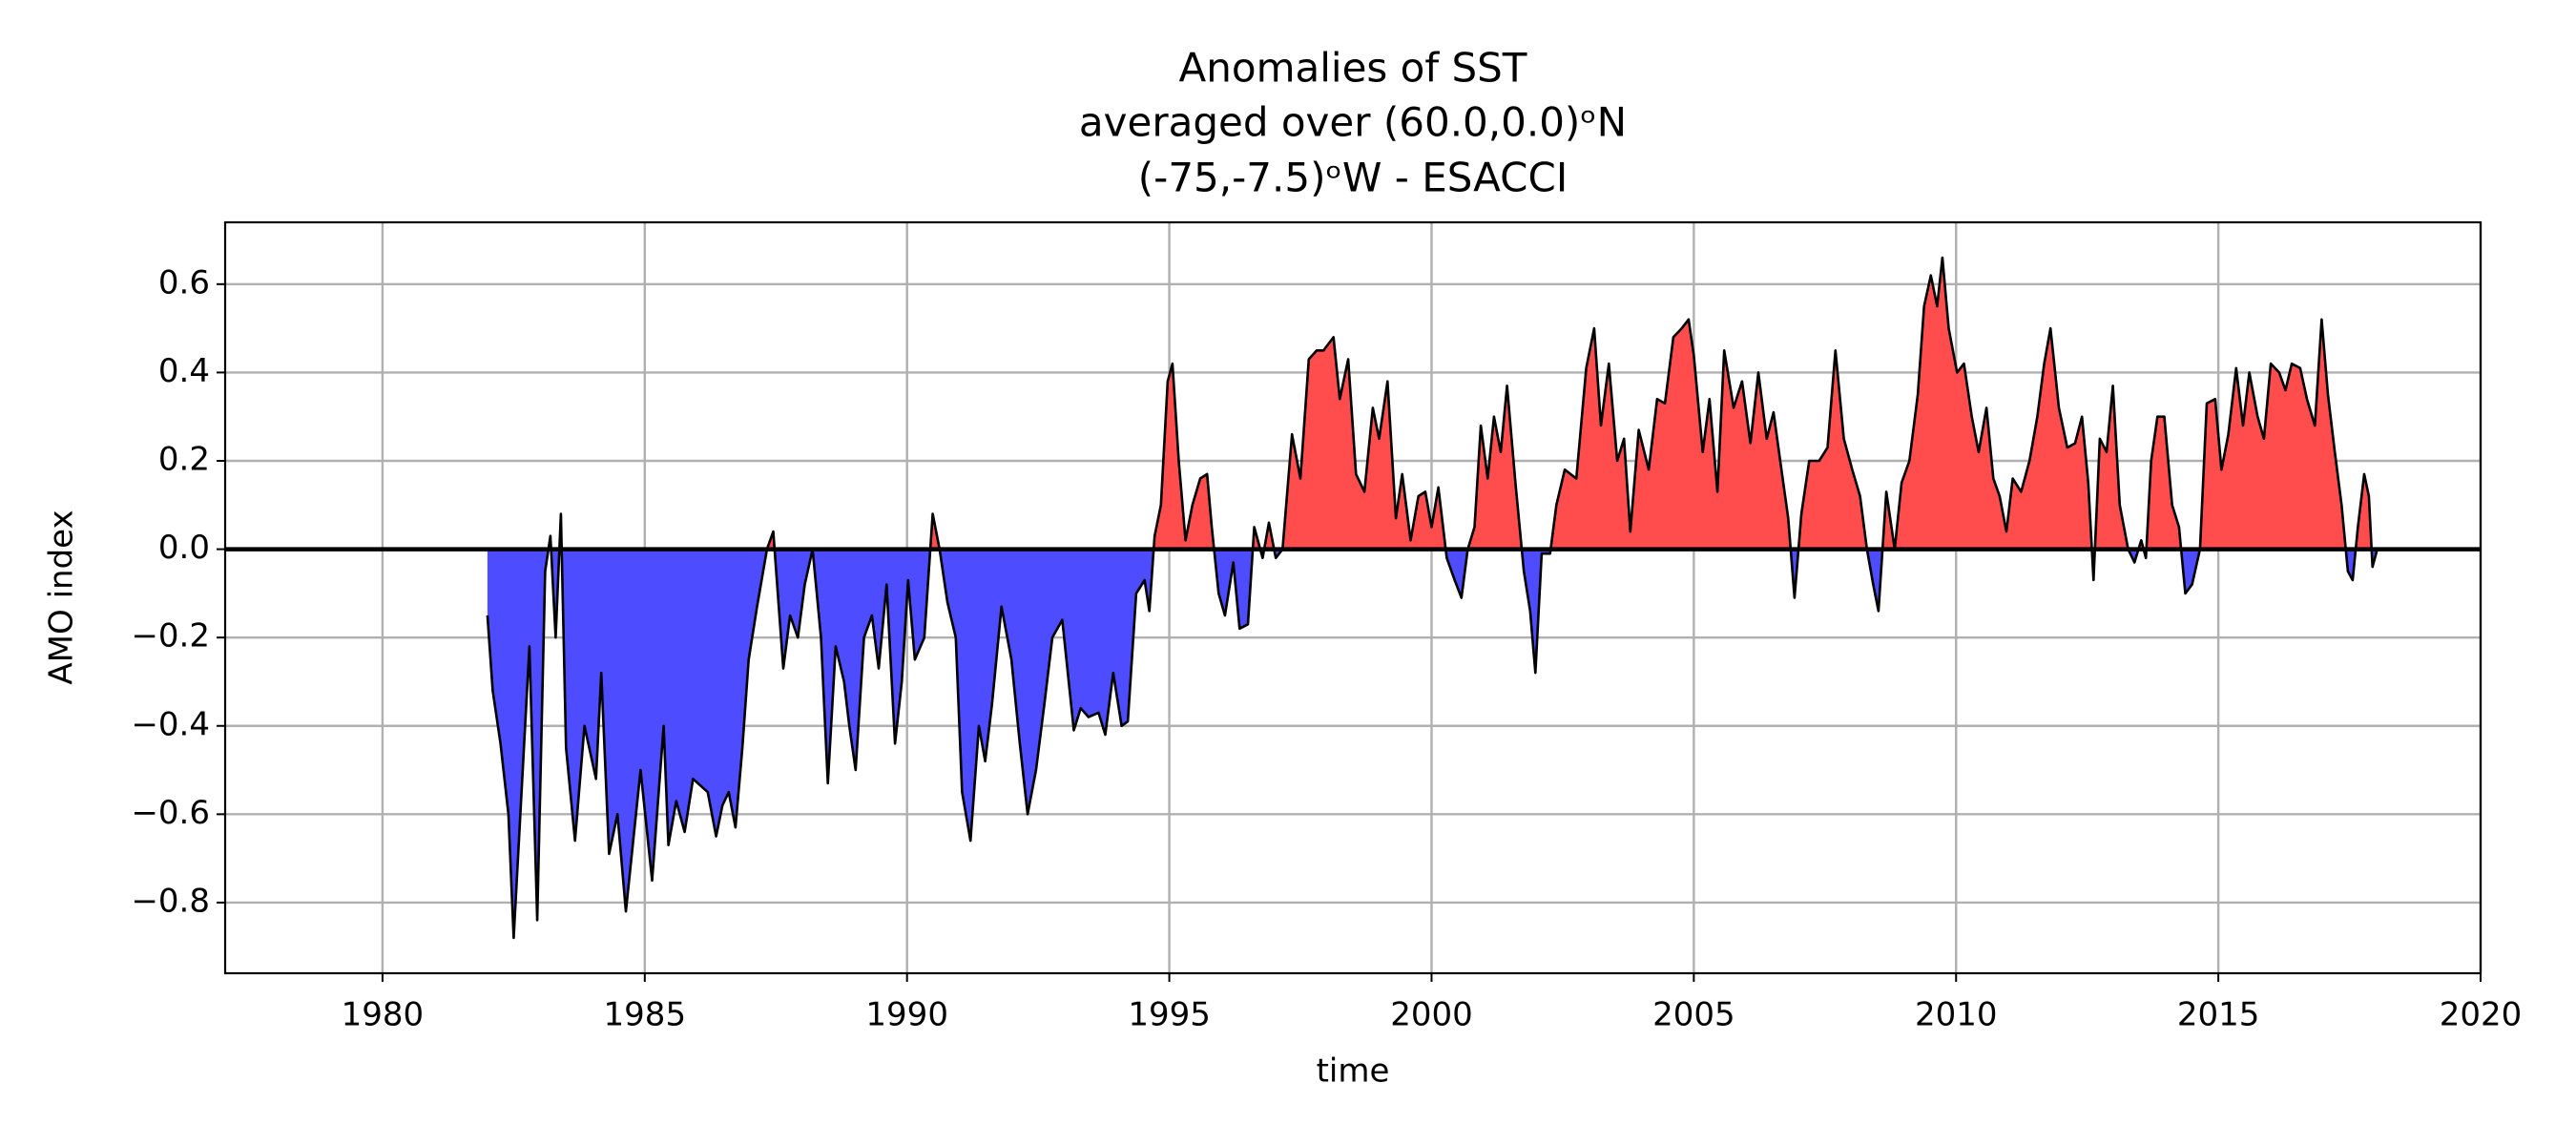  Describe the element at coordinates (383, 1015) in the screenshot. I see `x-tick-label: 1980` at that location.